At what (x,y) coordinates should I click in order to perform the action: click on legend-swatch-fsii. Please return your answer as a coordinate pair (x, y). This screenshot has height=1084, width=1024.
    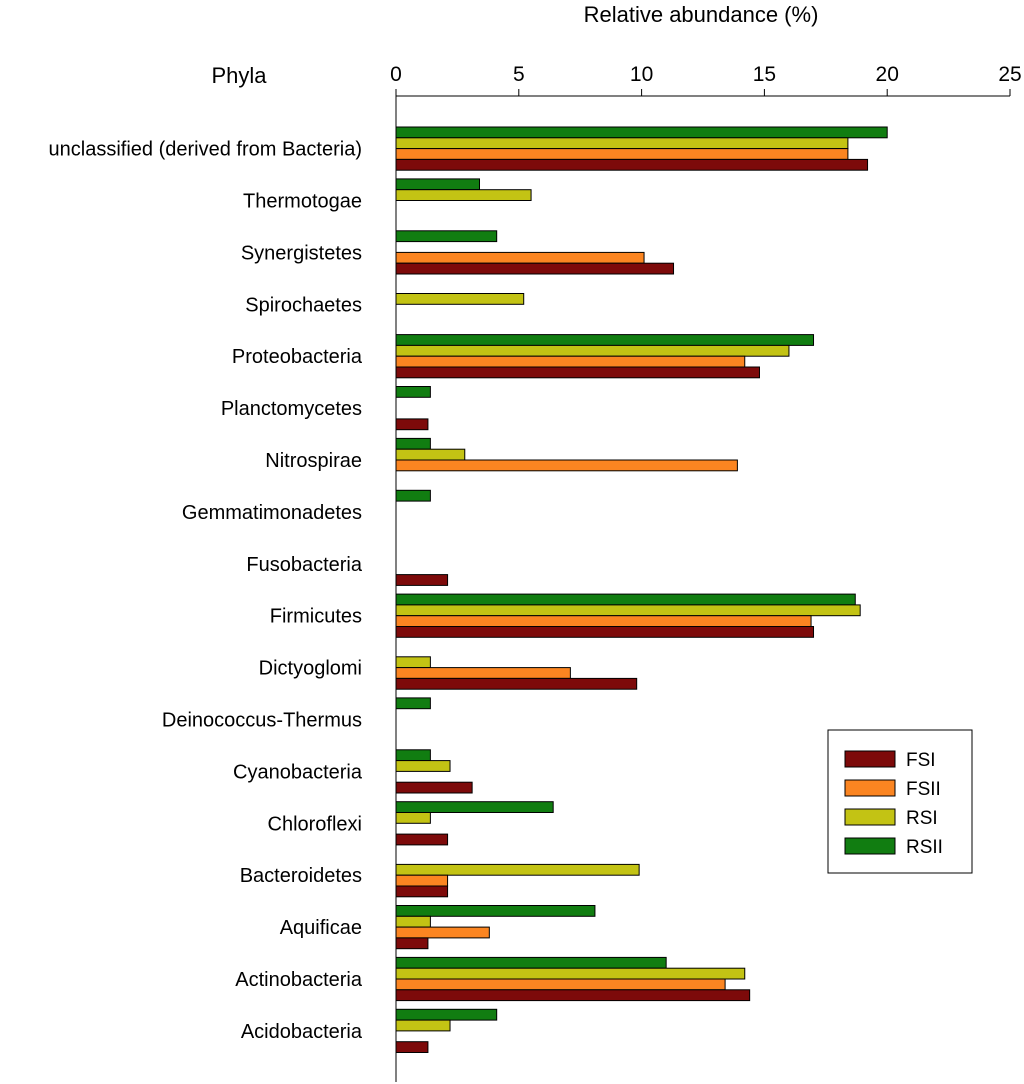
    Looking at the image, I should click on (870, 788).